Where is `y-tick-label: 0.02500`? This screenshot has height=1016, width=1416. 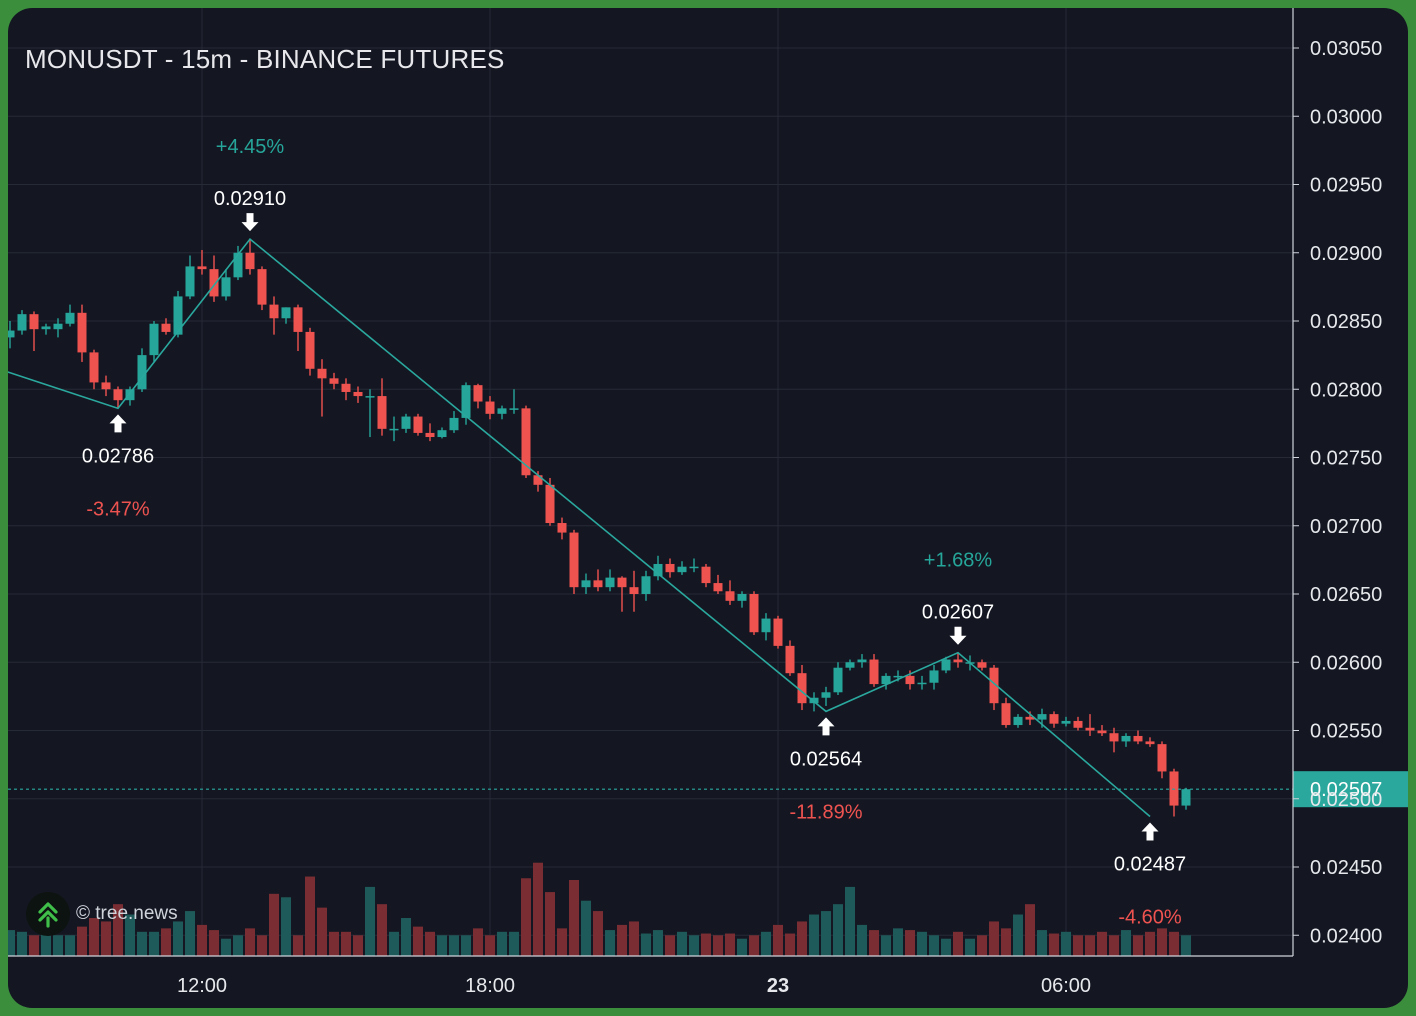 y-tick-label: 0.02500 is located at coordinates (1346, 800).